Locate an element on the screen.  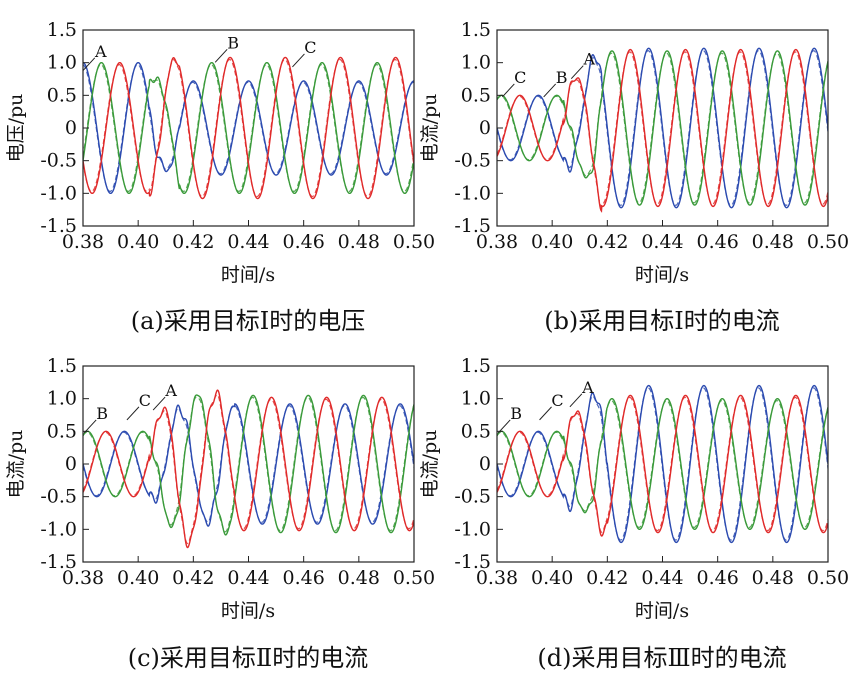
panel-caption: (b)采用目标Ⅰ时的电流 is located at coordinates (662, 321).